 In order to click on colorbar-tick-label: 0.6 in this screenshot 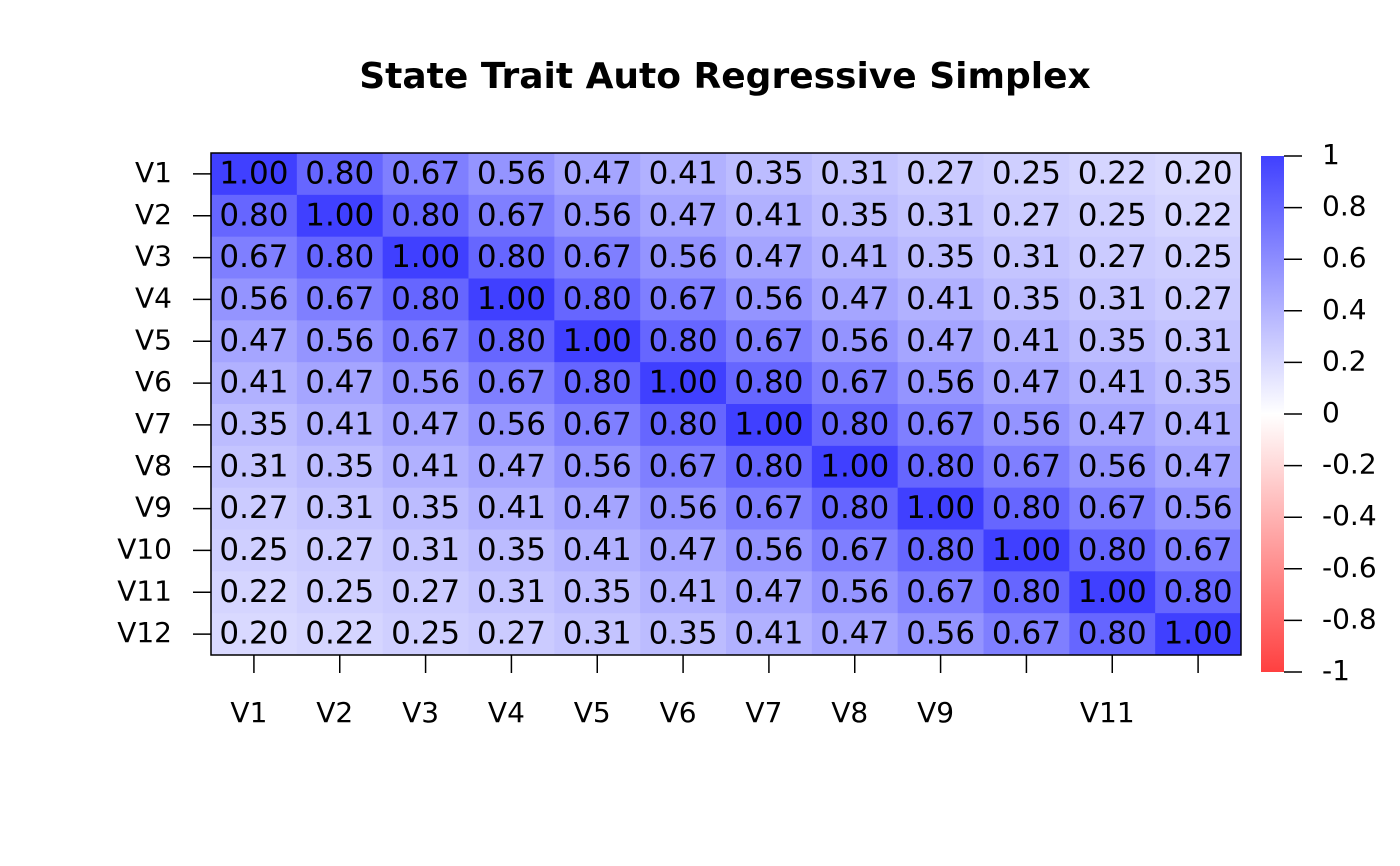, I will do `click(1344, 257)`.